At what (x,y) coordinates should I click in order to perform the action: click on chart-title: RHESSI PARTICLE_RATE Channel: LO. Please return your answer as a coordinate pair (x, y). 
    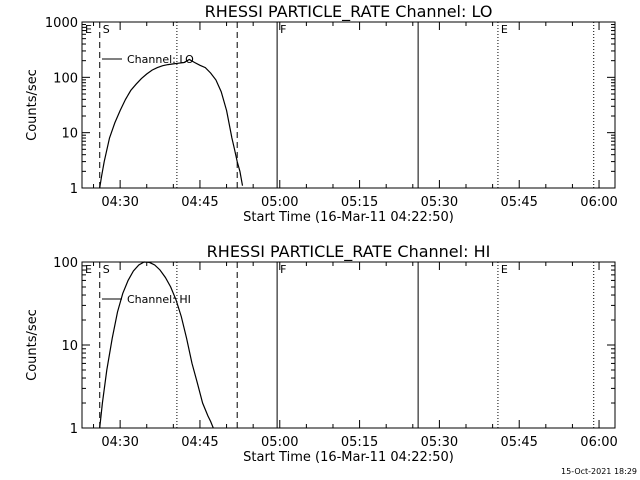
    Looking at the image, I should click on (349, 12).